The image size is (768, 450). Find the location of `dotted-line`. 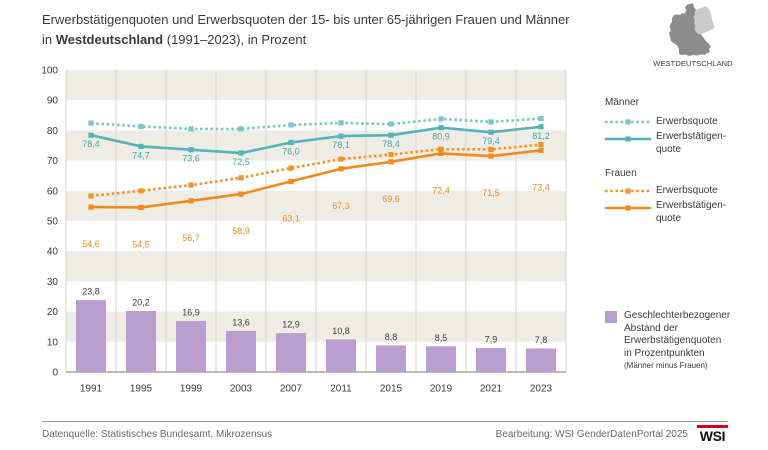

dotted-line is located at coordinates (316, 124).